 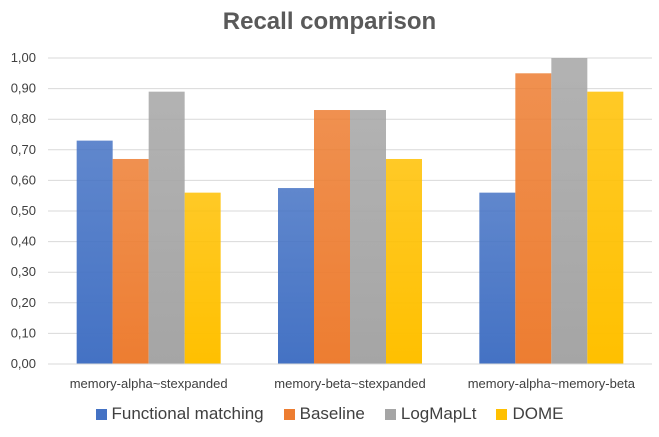 I want to click on legend-item: DOME, so click(x=529, y=414).